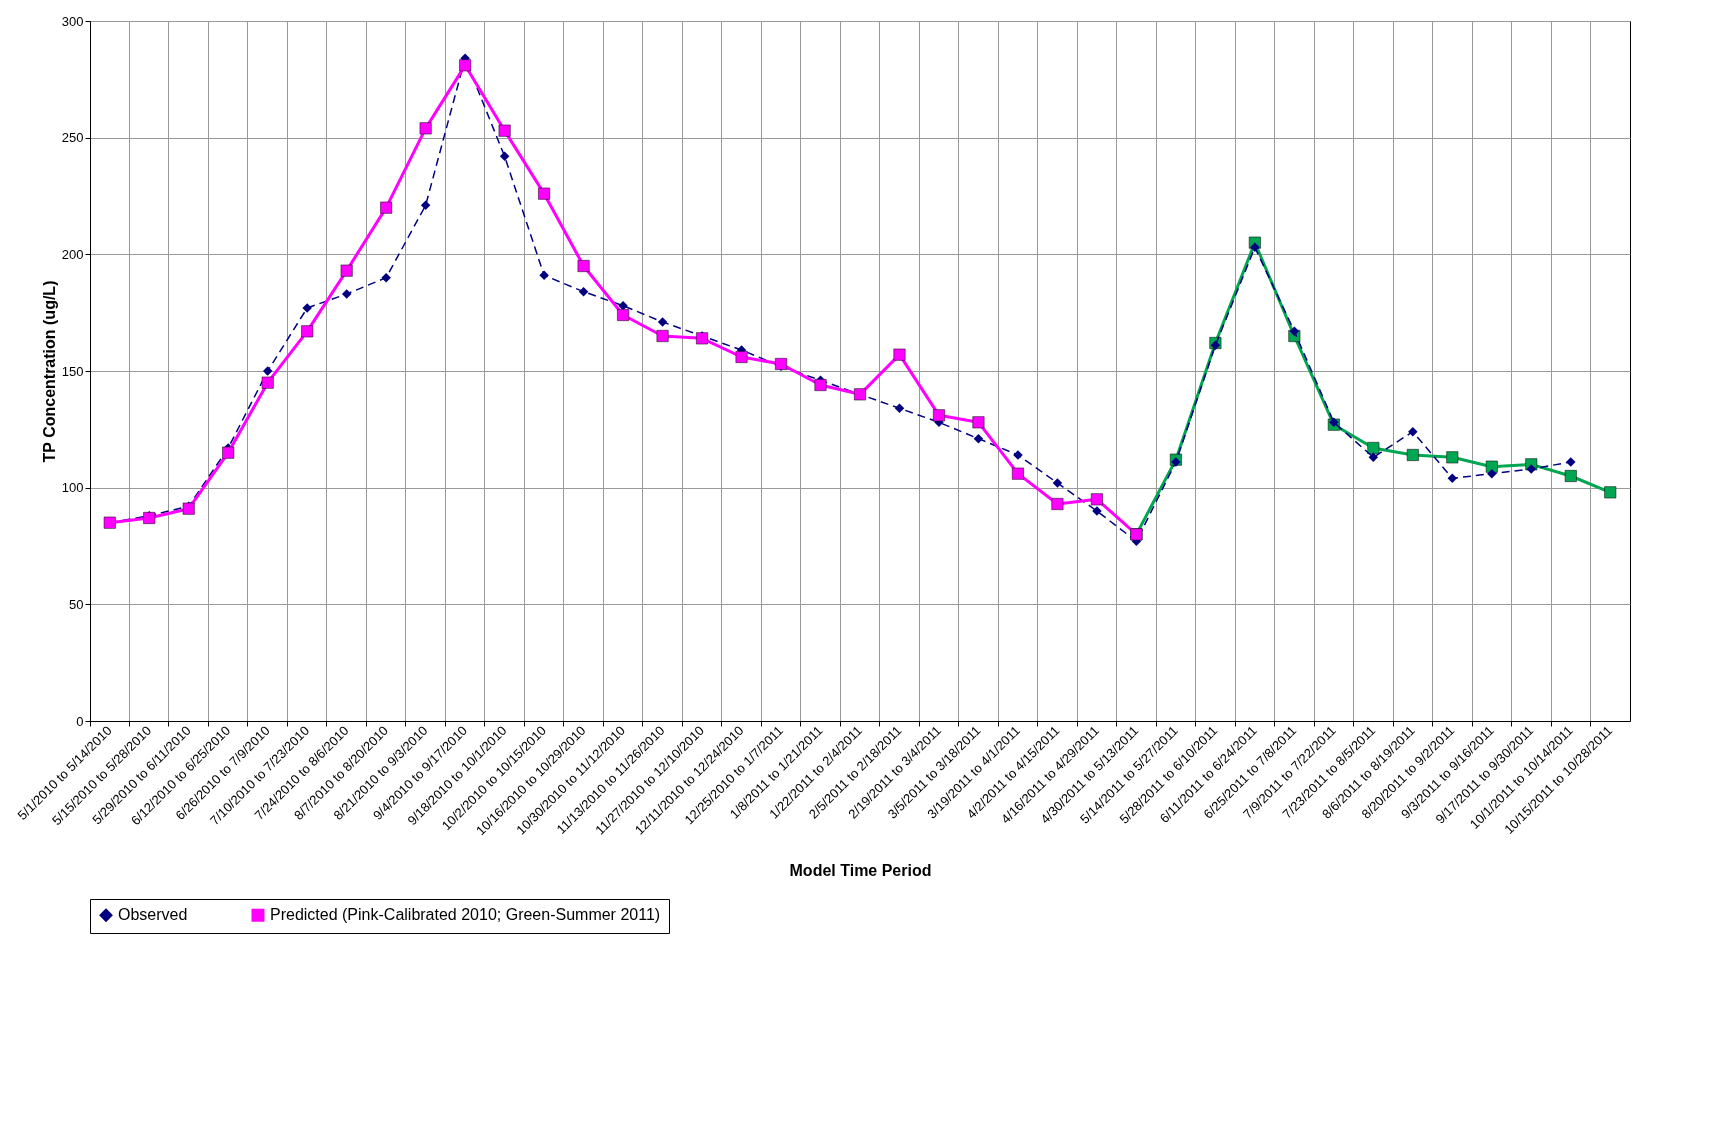  What do you see at coordinates (72, 138) in the screenshot?
I see `y-tick-label: 250` at bounding box center [72, 138].